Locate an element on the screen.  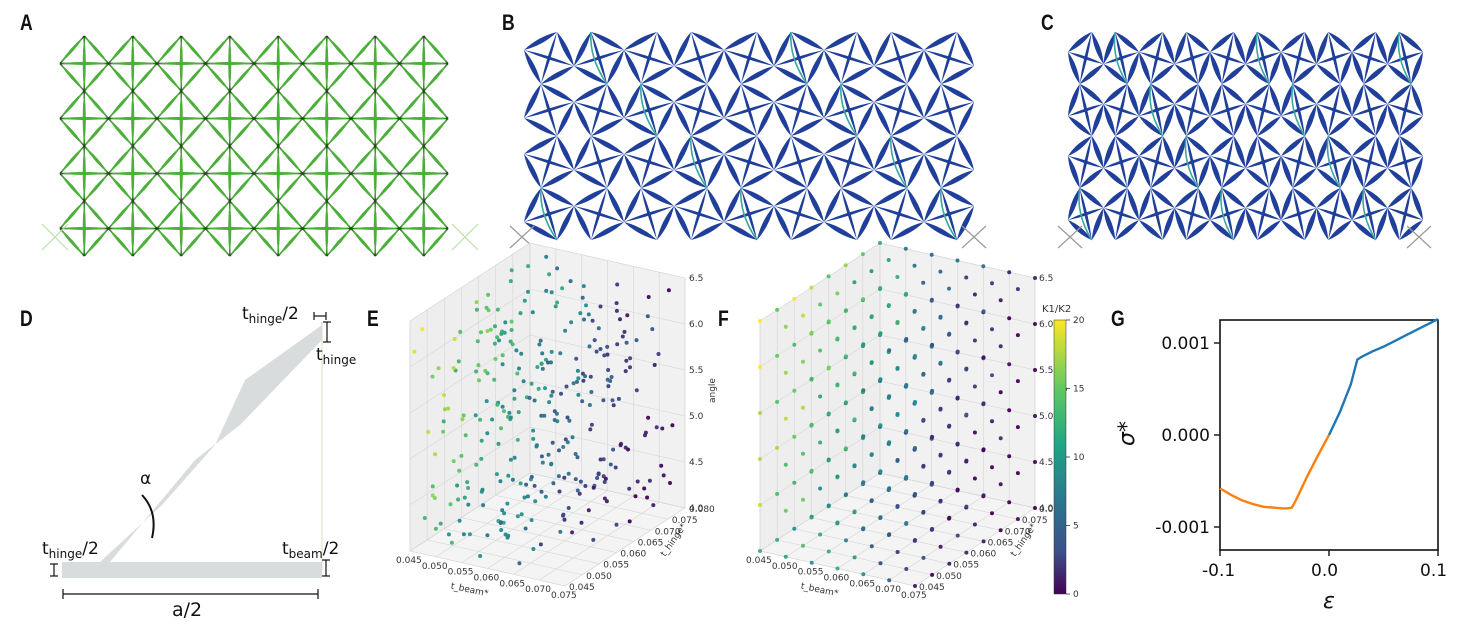
panel-label-b: B is located at coordinates (508, 22).